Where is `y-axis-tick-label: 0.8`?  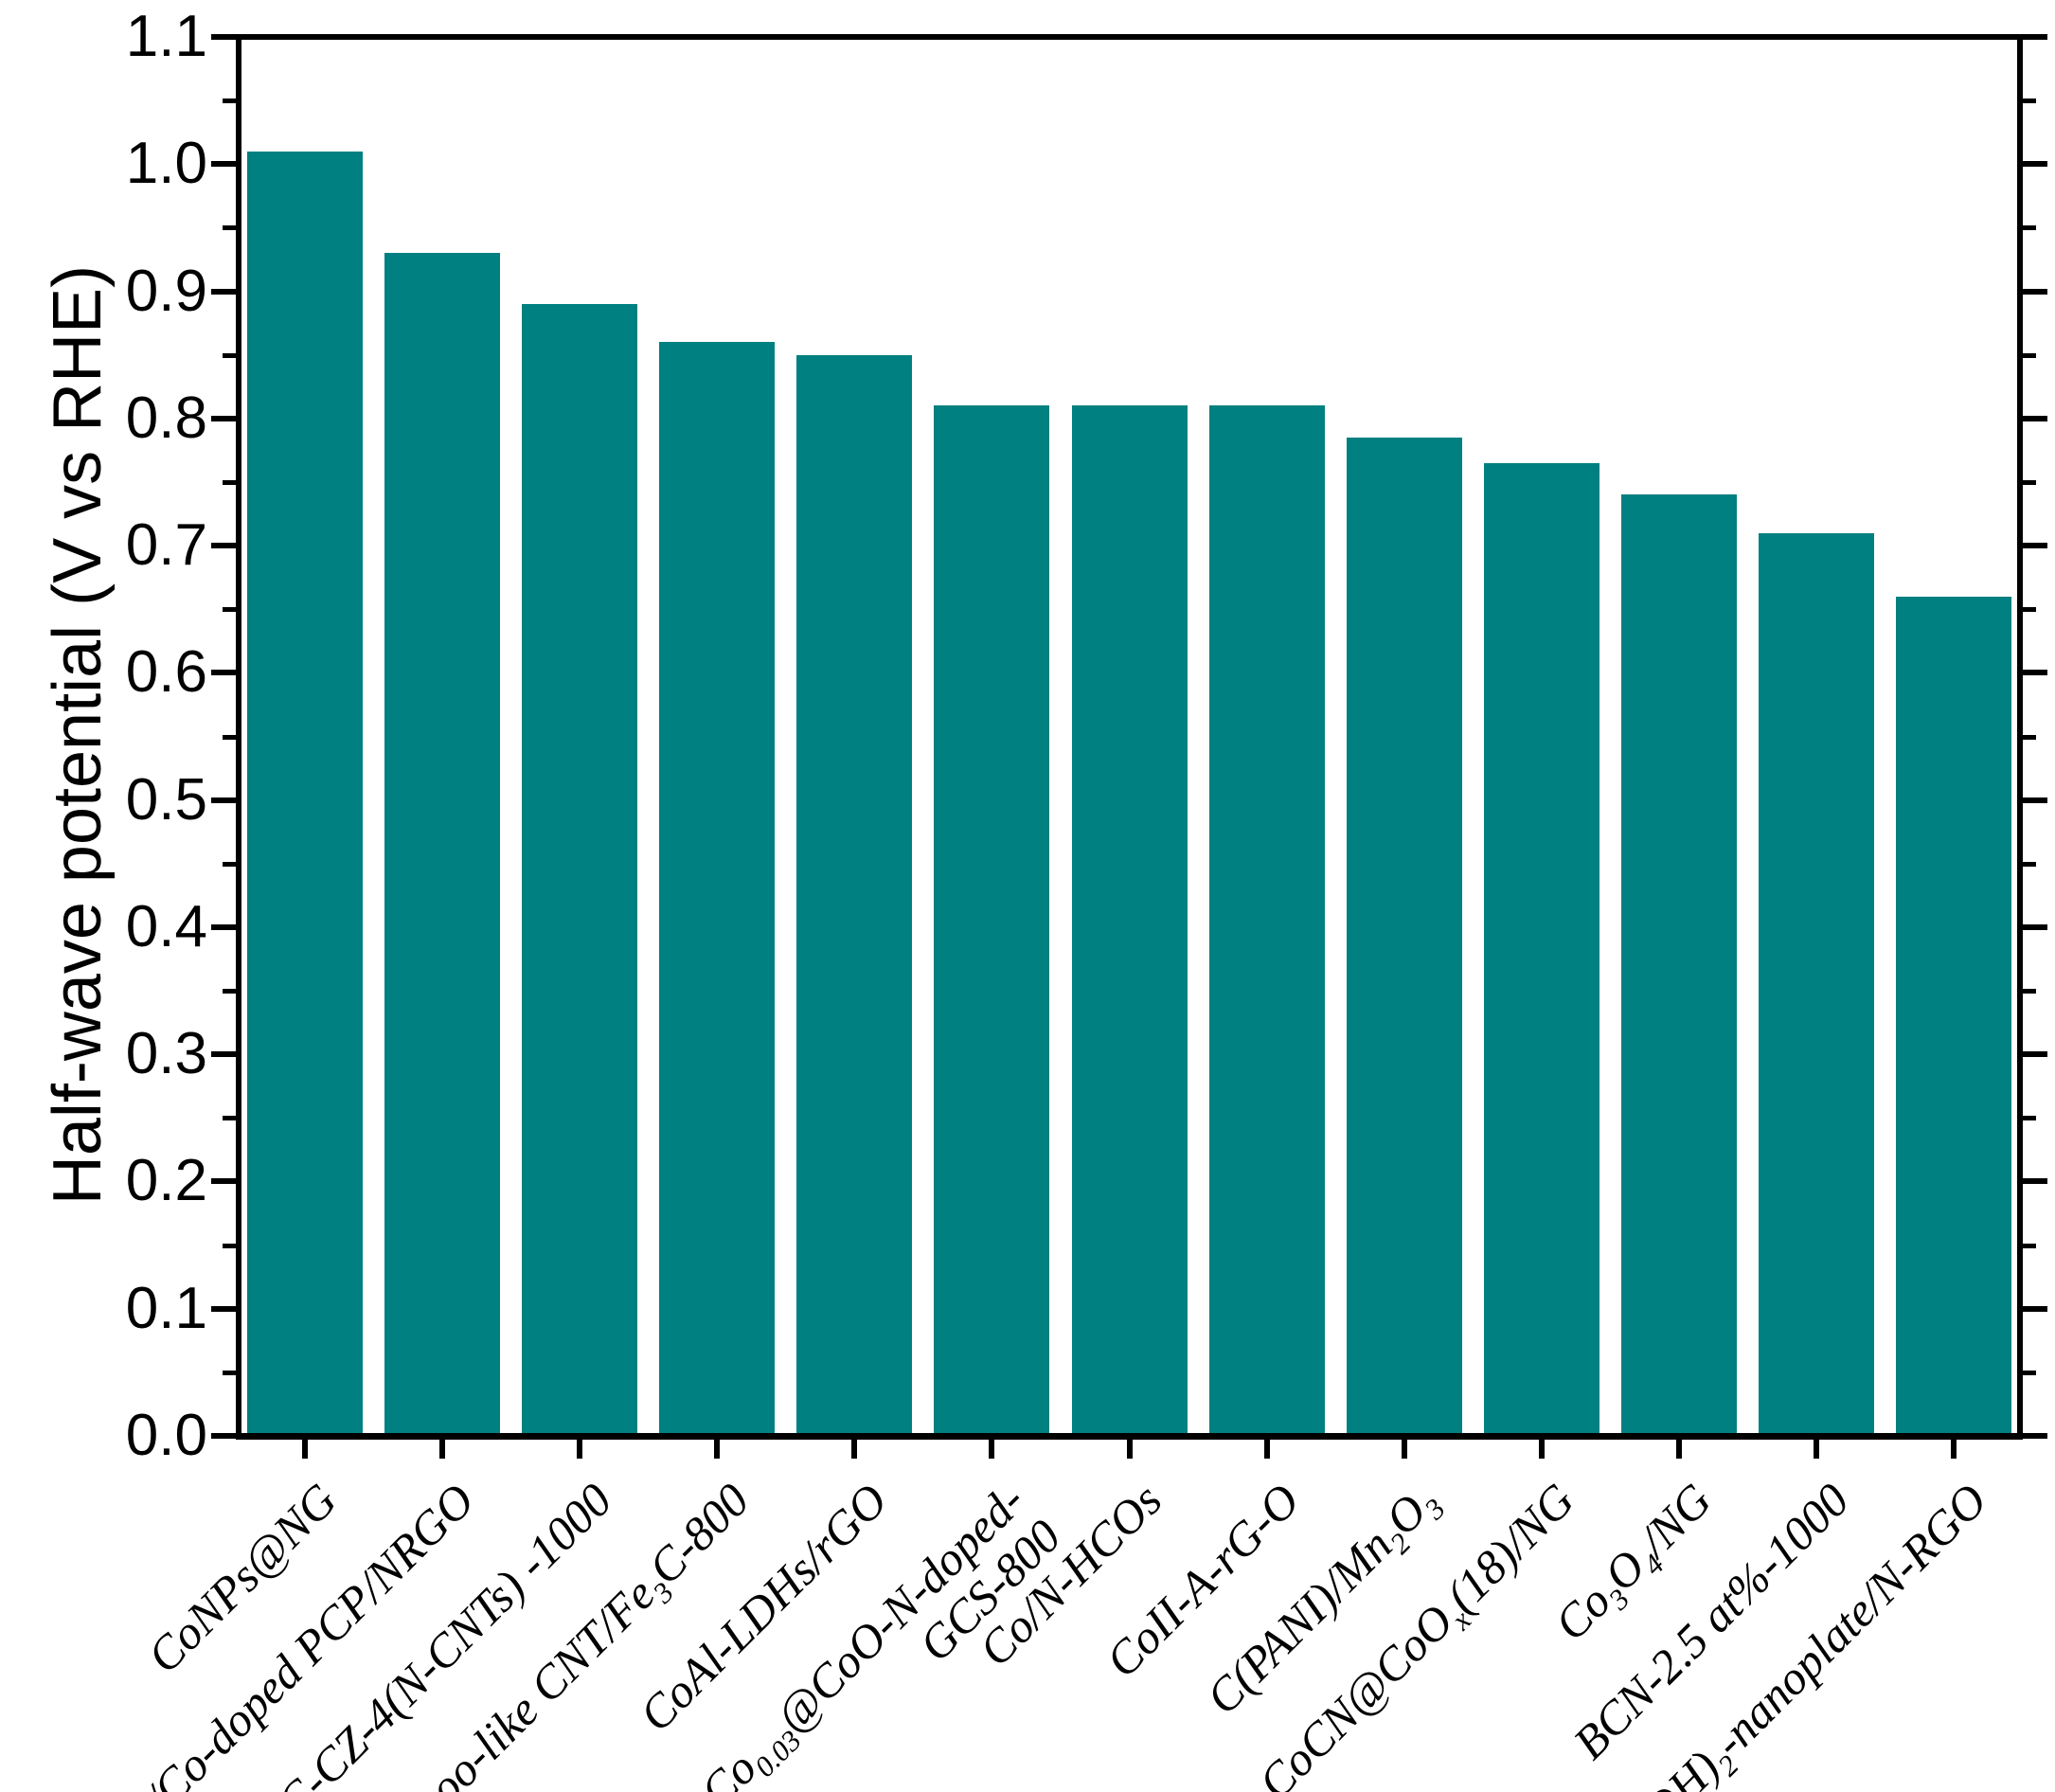 y-axis-tick-label: 0.8 is located at coordinates (166, 418).